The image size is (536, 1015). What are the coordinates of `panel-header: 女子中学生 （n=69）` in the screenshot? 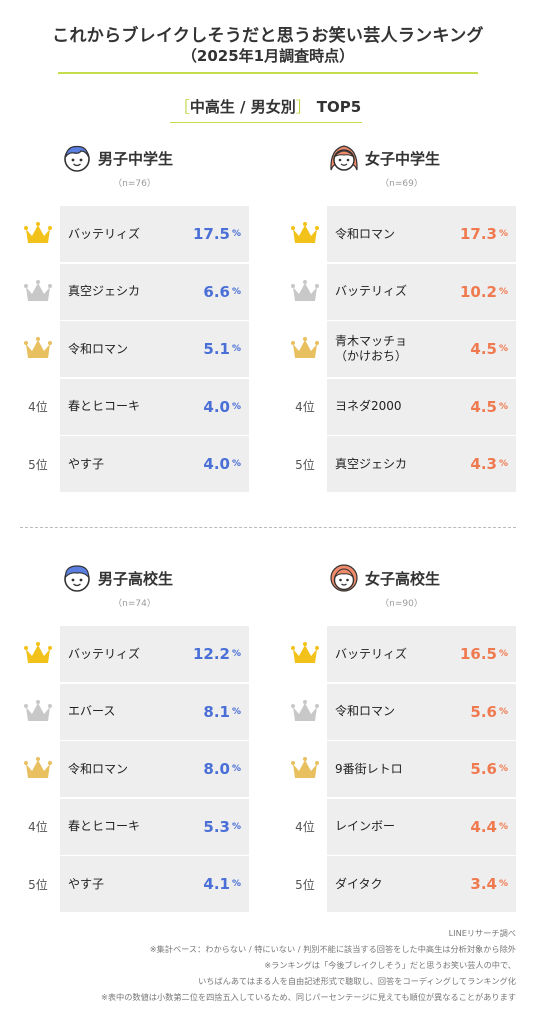 It's located at (401, 166).